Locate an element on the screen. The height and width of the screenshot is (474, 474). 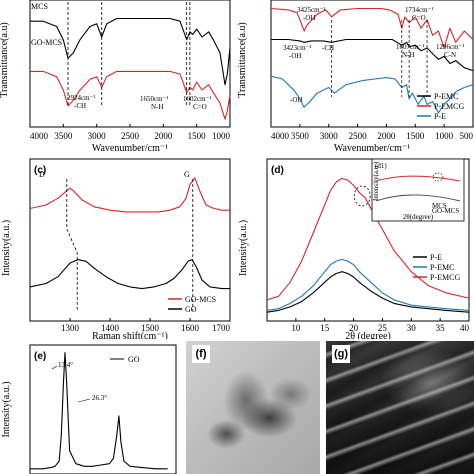
chart-e-svg: Intensity(a.u.) (e) 13.4° 26.3° GO is located at coordinates (89, 409).